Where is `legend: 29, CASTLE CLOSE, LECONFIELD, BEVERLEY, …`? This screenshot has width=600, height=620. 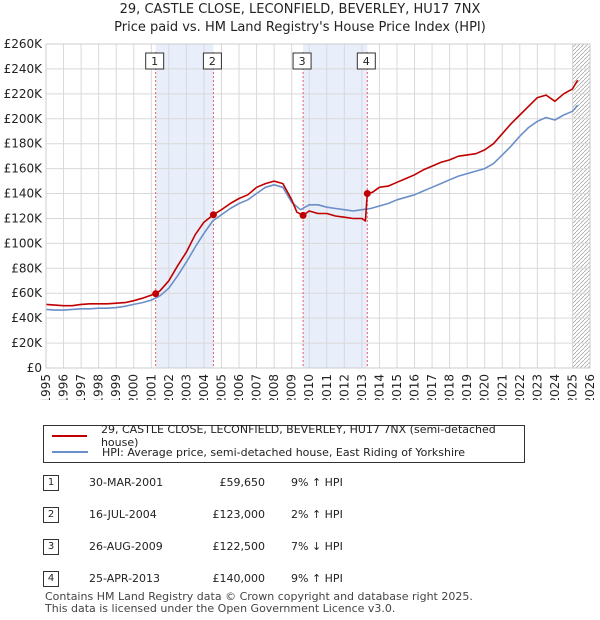
legend: 29, CASTLE CLOSE, LECONFIELD, BEVERLEY, … is located at coordinates (284, 443).